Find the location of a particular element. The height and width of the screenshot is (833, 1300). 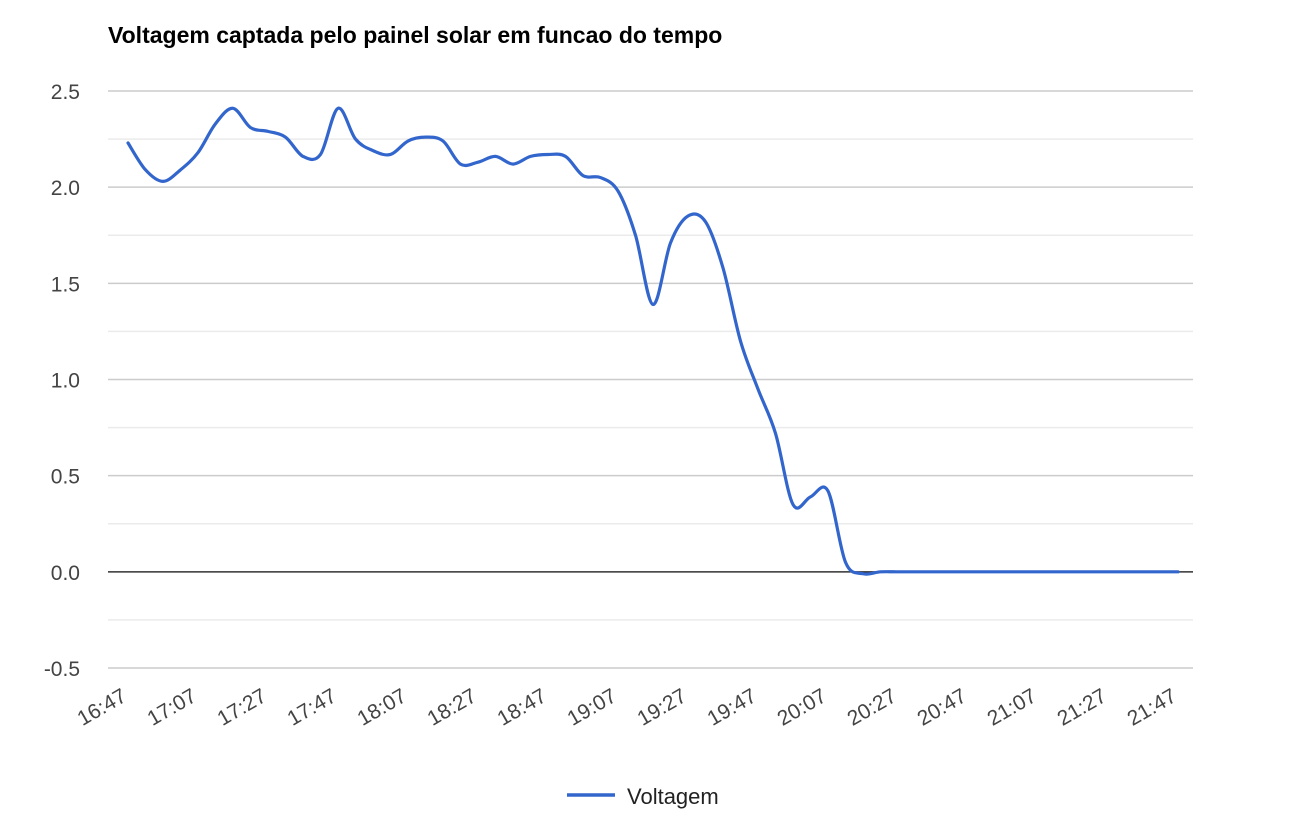

x-tick-label: 20:27 is located at coordinates (871, 707).